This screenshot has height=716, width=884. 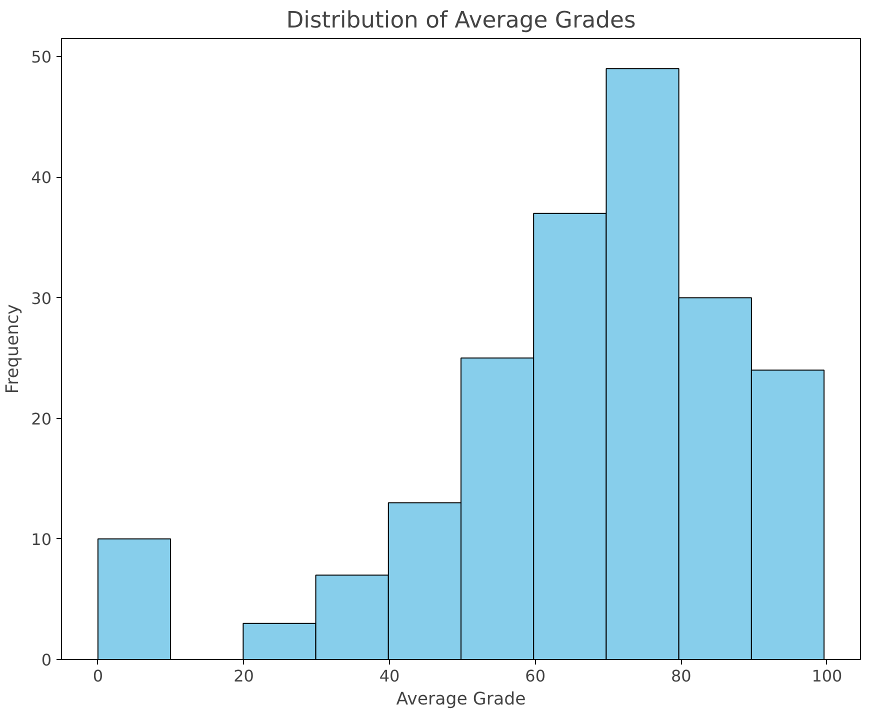 What do you see at coordinates (244, 676) in the screenshot?
I see `x-tick-label: 20` at bounding box center [244, 676].